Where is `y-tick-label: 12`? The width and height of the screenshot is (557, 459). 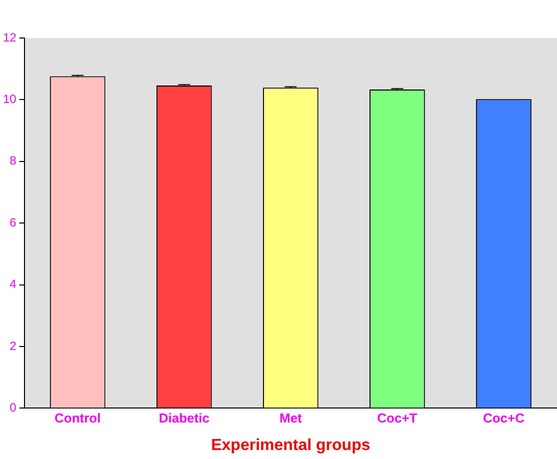 y-tick-label: 12 is located at coordinates (9, 37).